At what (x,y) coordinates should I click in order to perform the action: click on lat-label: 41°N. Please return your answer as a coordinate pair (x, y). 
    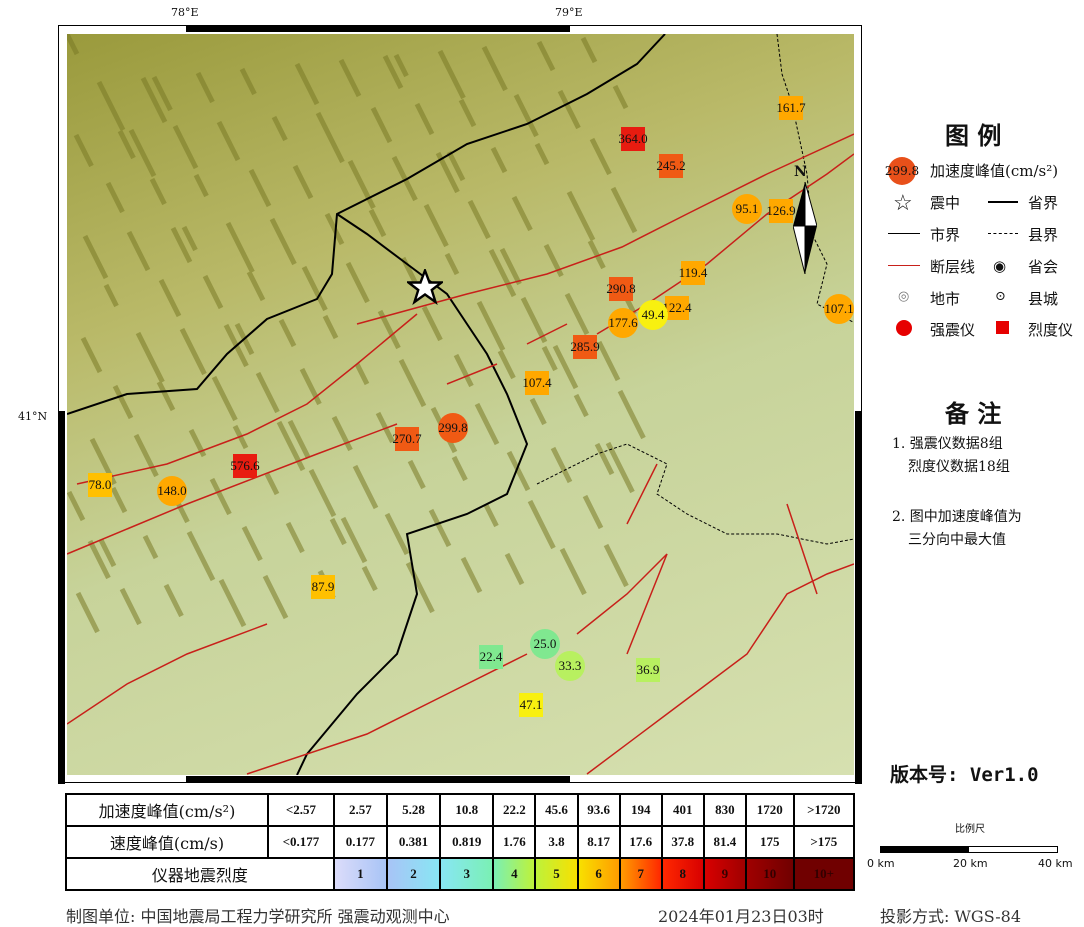
    Looking at the image, I should click on (33, 416).